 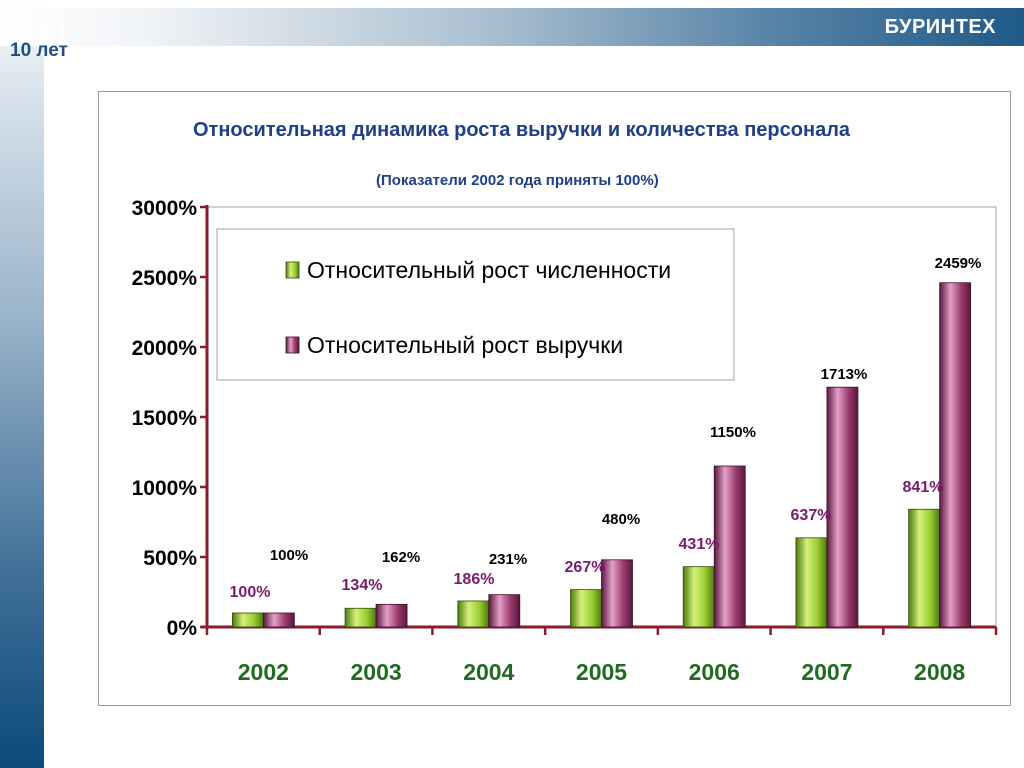 What do you see at coordinates (360, 617) in the screenshot?
I see `bar-headcount-2003` at bounding box center [360, 617].